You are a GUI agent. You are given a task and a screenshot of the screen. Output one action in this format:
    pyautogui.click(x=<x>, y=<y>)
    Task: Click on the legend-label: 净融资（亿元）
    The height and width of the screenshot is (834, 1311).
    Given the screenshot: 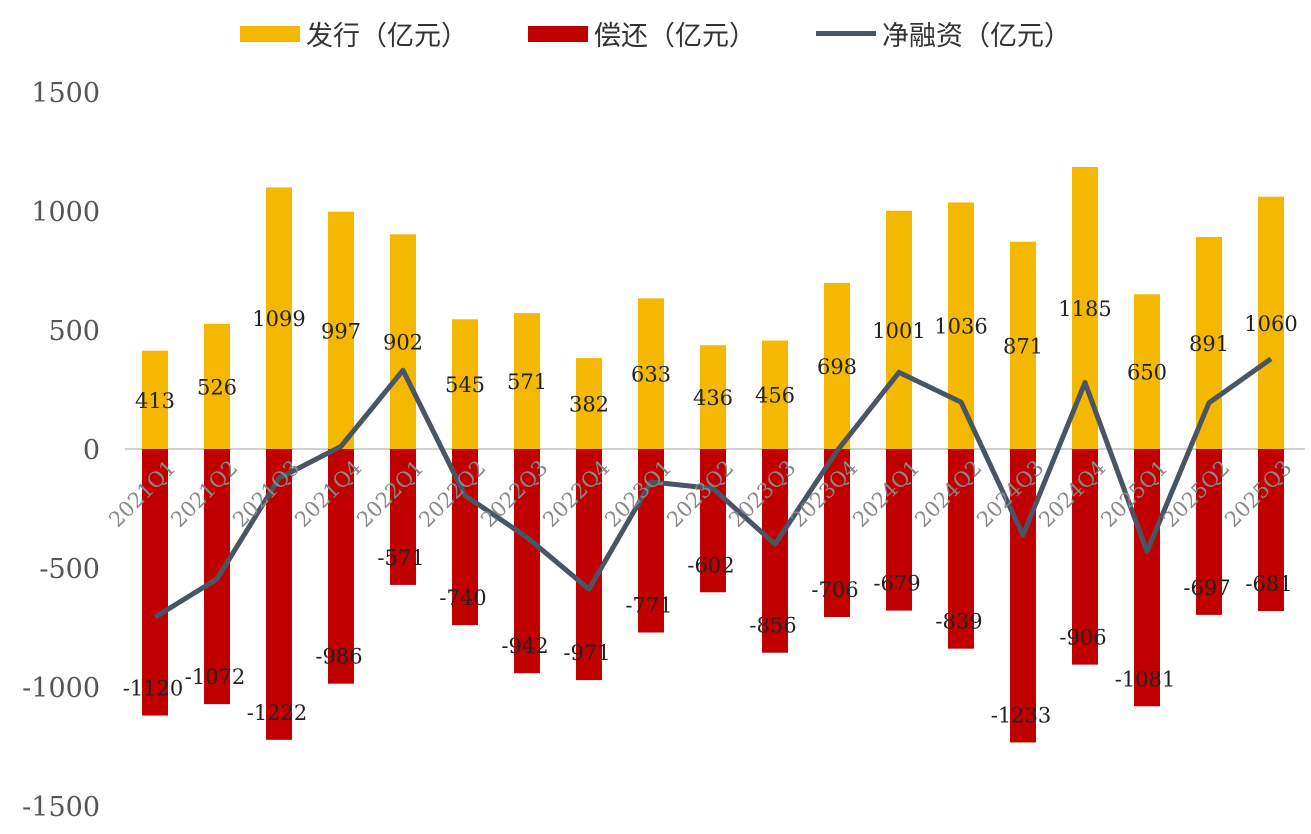 What is the action you would take?
    pyautogui.click(x=976, y=36)
    